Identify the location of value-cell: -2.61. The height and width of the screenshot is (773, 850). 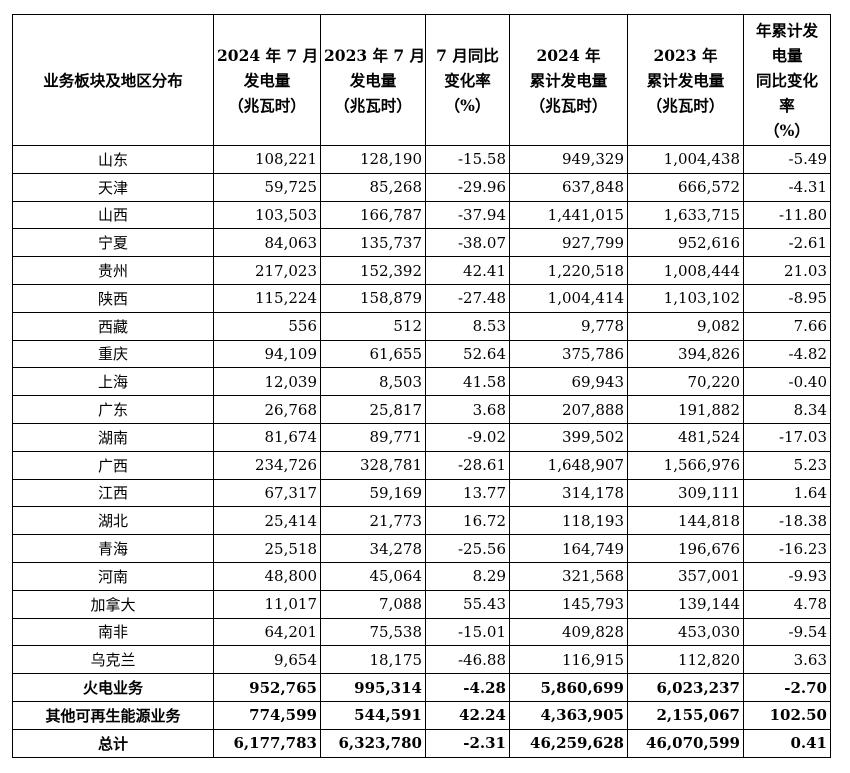
(787, 243).